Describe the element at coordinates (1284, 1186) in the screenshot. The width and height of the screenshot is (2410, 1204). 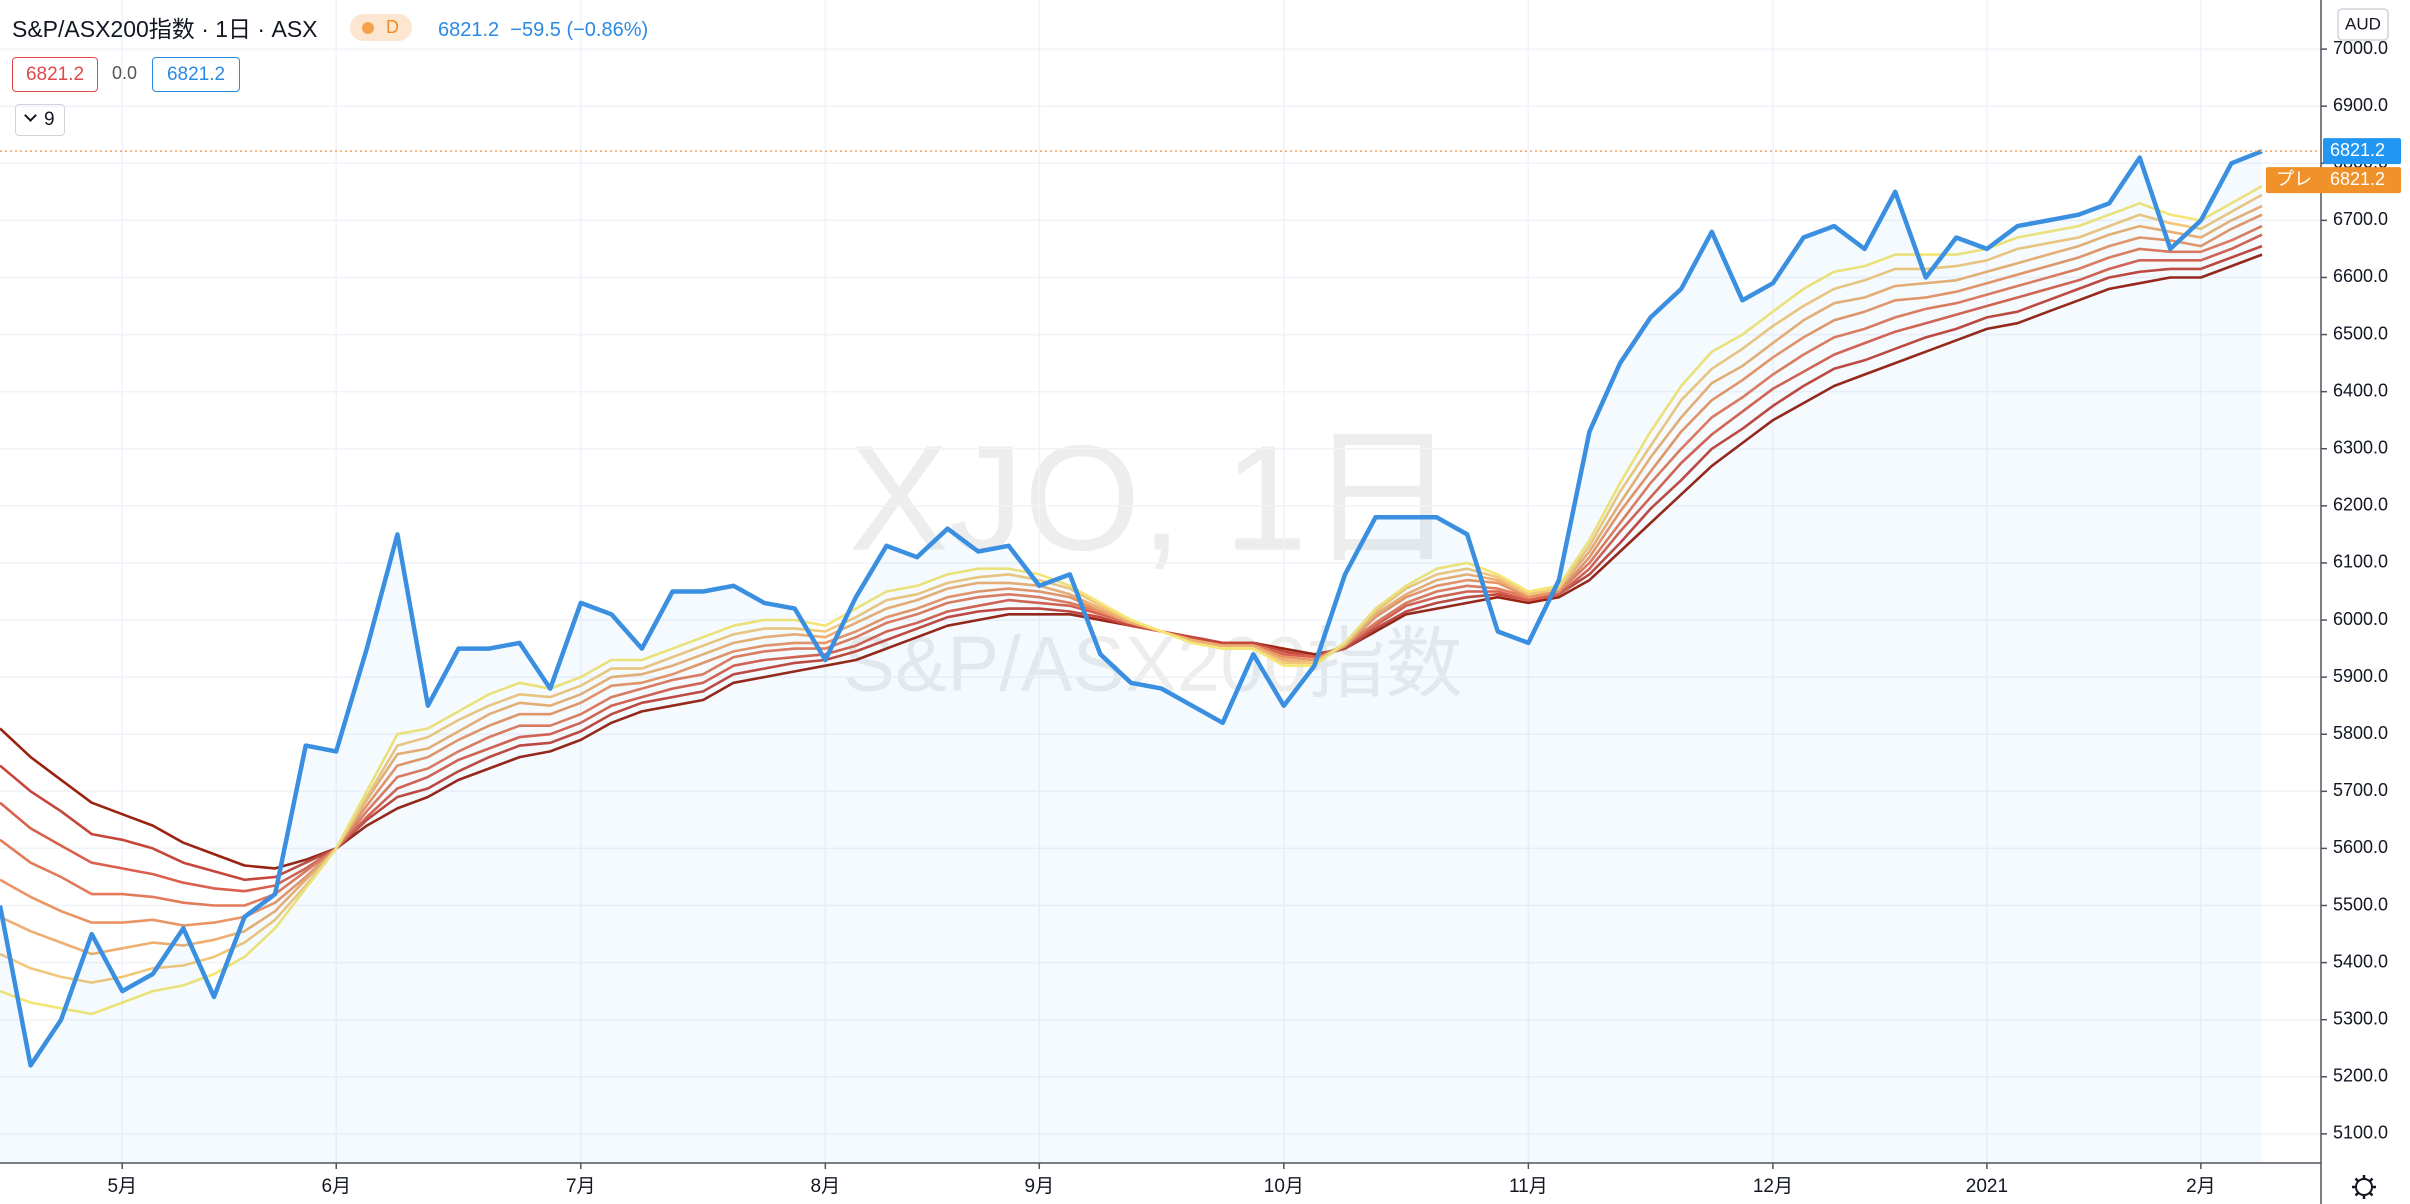
I see `x-tick-label: 10月` at that location.